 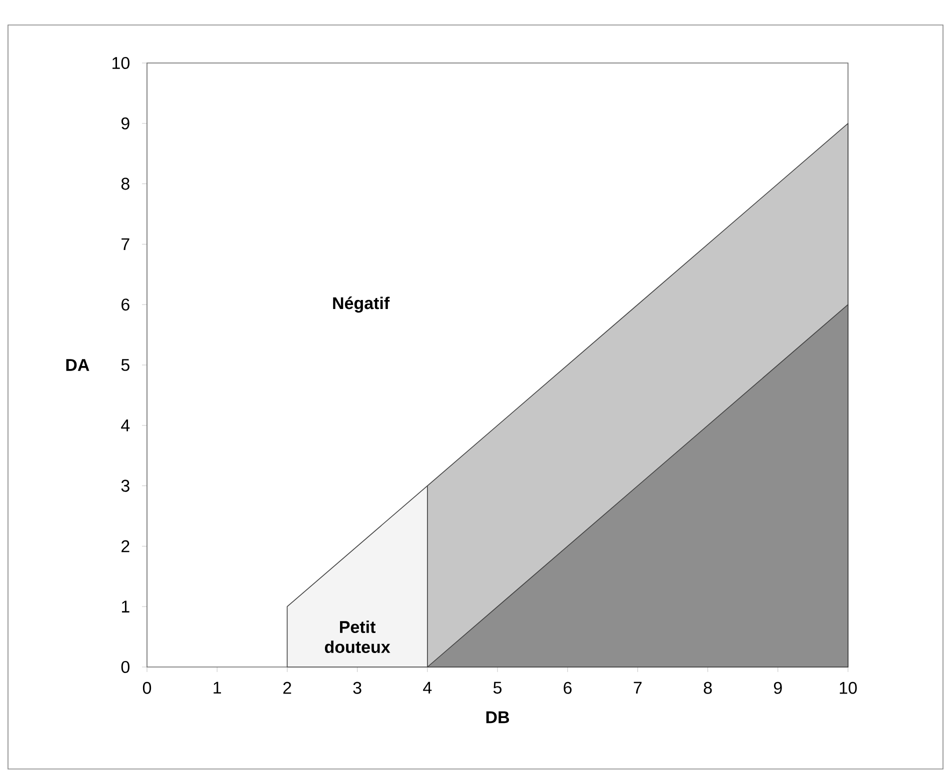 What do you see at coordinates (638, 688) in the screenshot?
I see `x-tick-label: 7` at bounding box center [638, 688].